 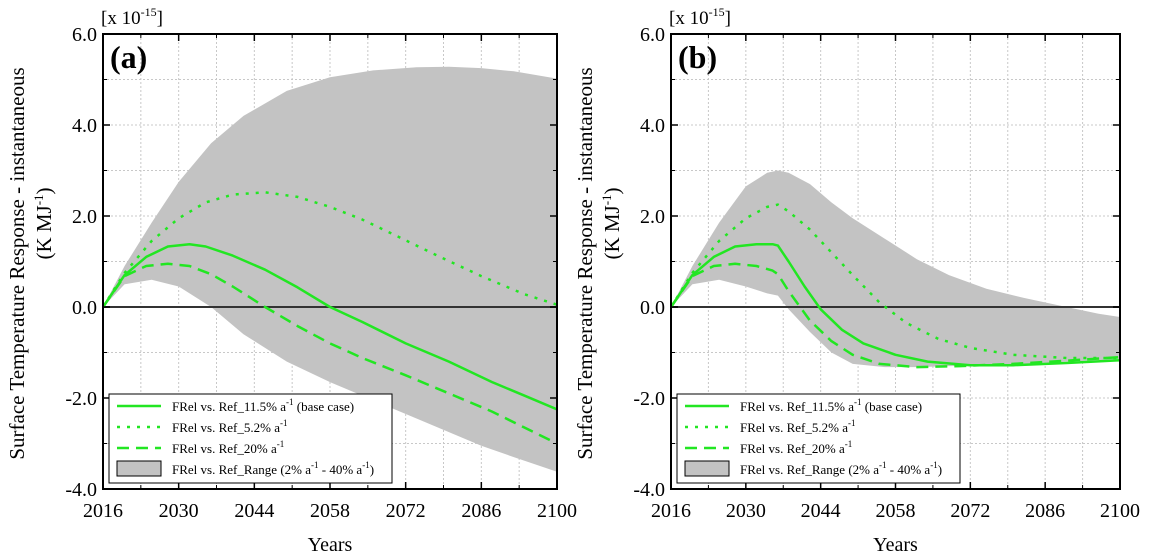 I want to click on panel-label: (a), so click(x=128, y=57).